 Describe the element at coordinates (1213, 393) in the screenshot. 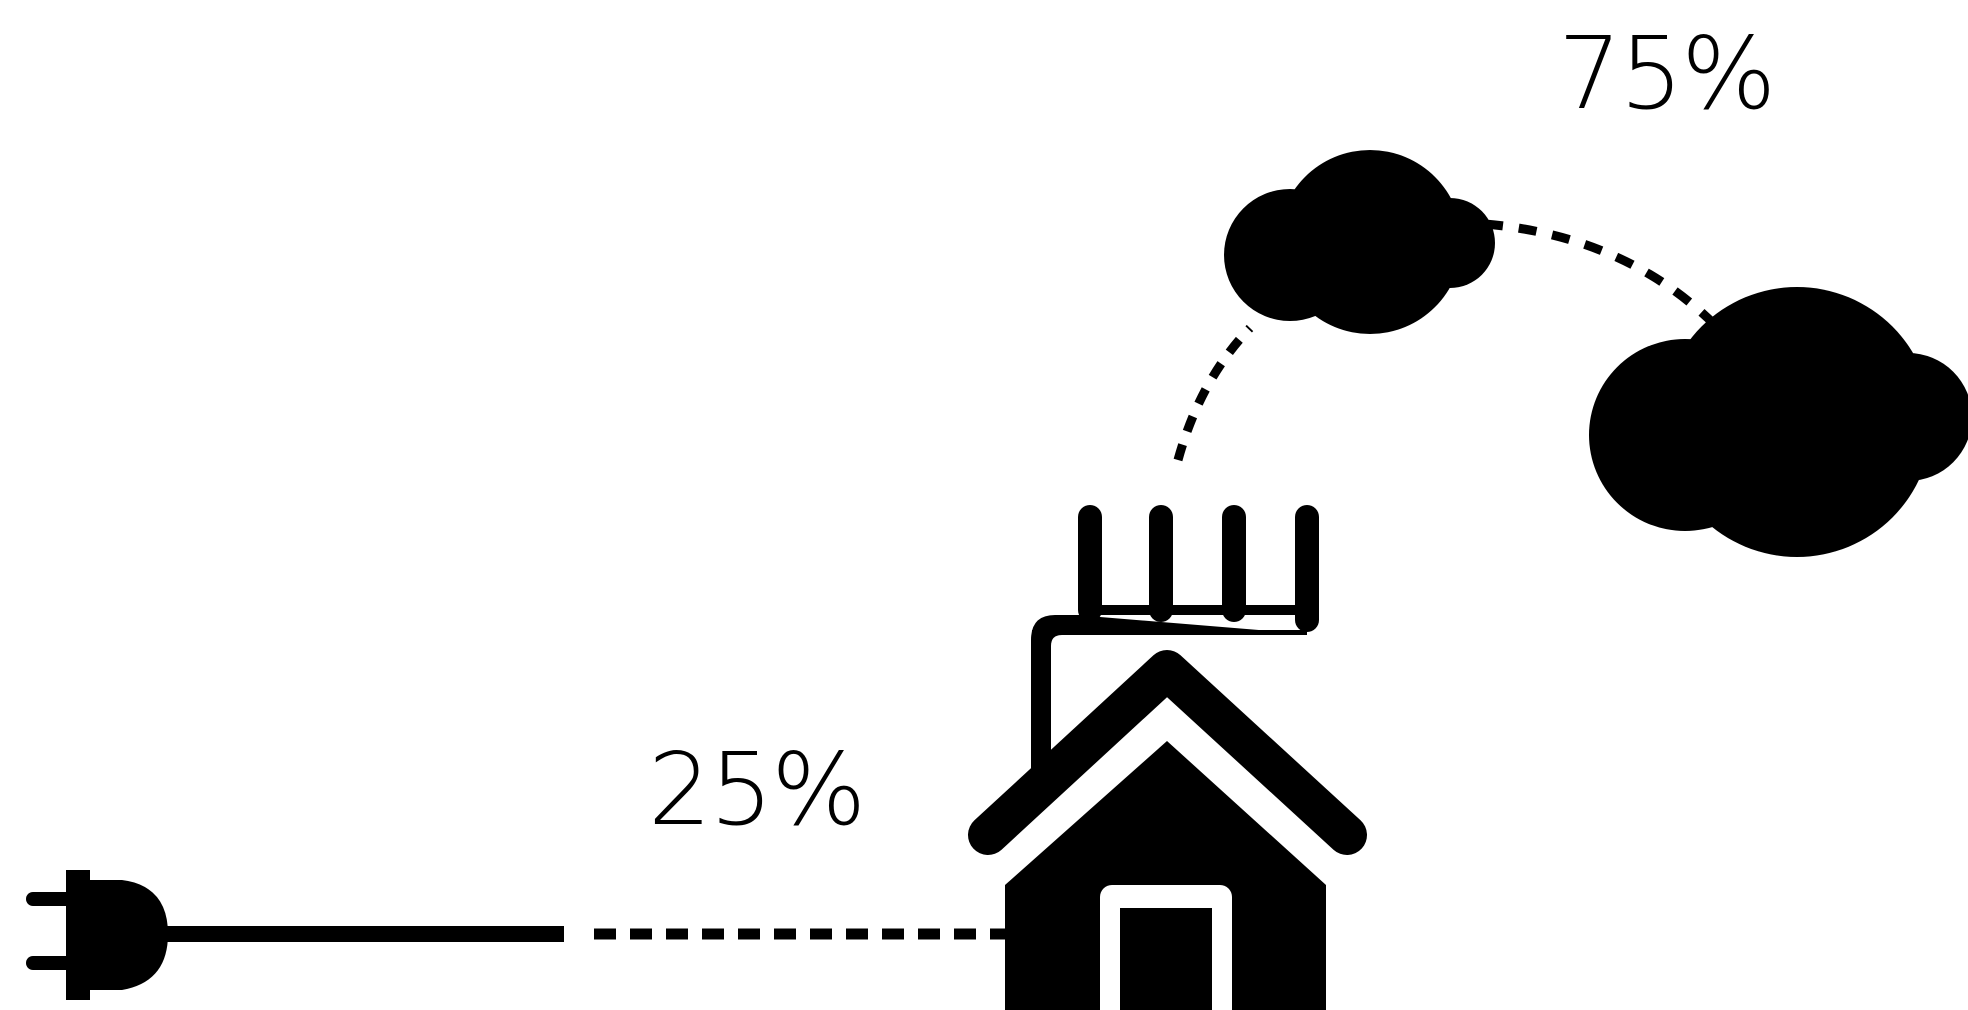

I see `smoke-dotted-arc` at that location.